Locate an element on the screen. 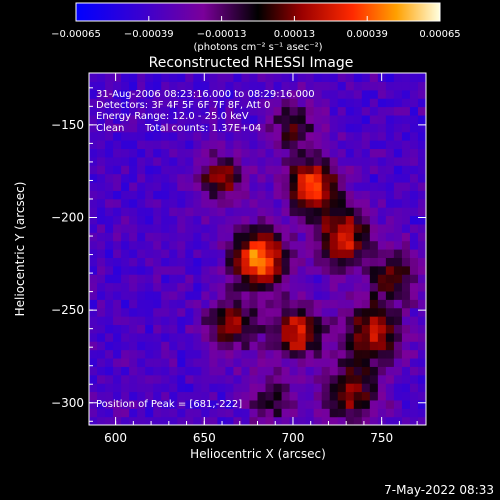  colorbar-tick-label: −0.00039 is located at coordinates (149, 34).